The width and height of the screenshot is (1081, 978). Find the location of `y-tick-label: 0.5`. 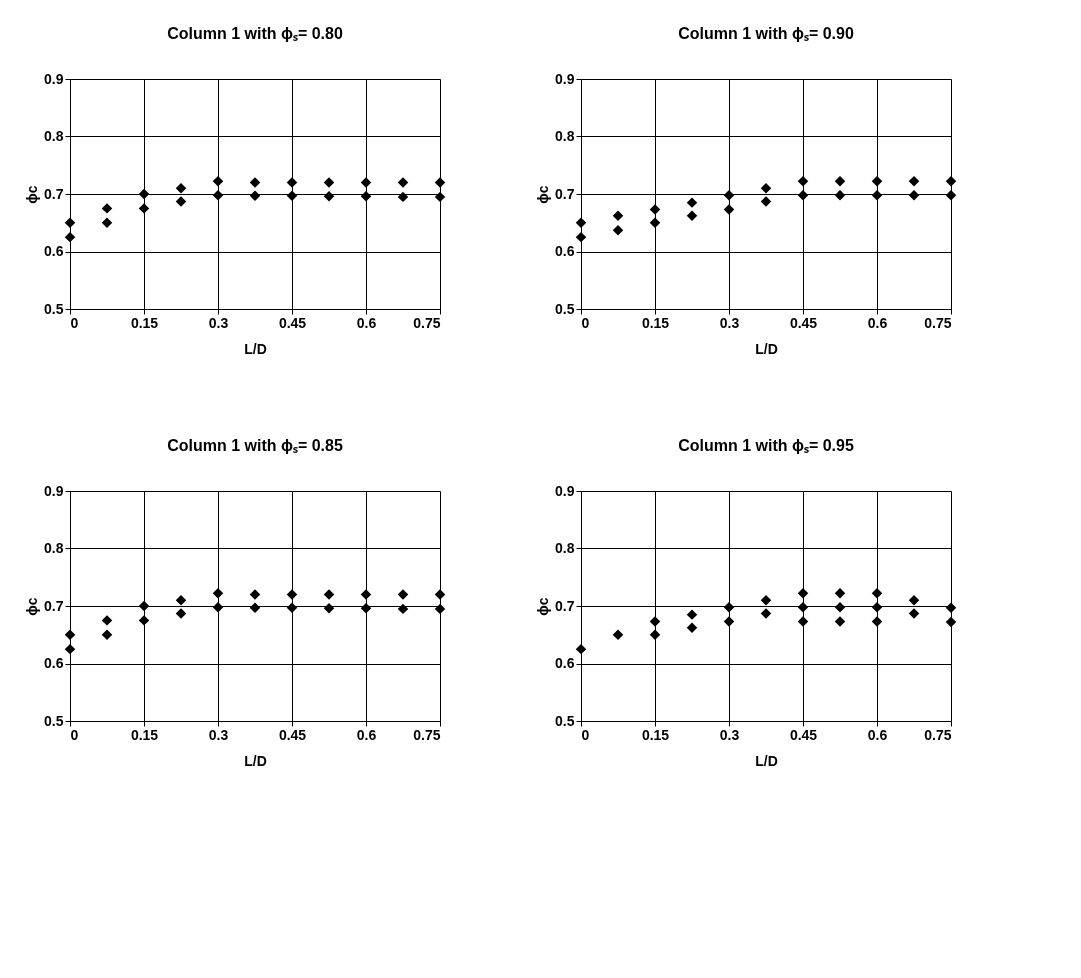

y-tick-label: 0.5 is located at coordinates (565, 720).